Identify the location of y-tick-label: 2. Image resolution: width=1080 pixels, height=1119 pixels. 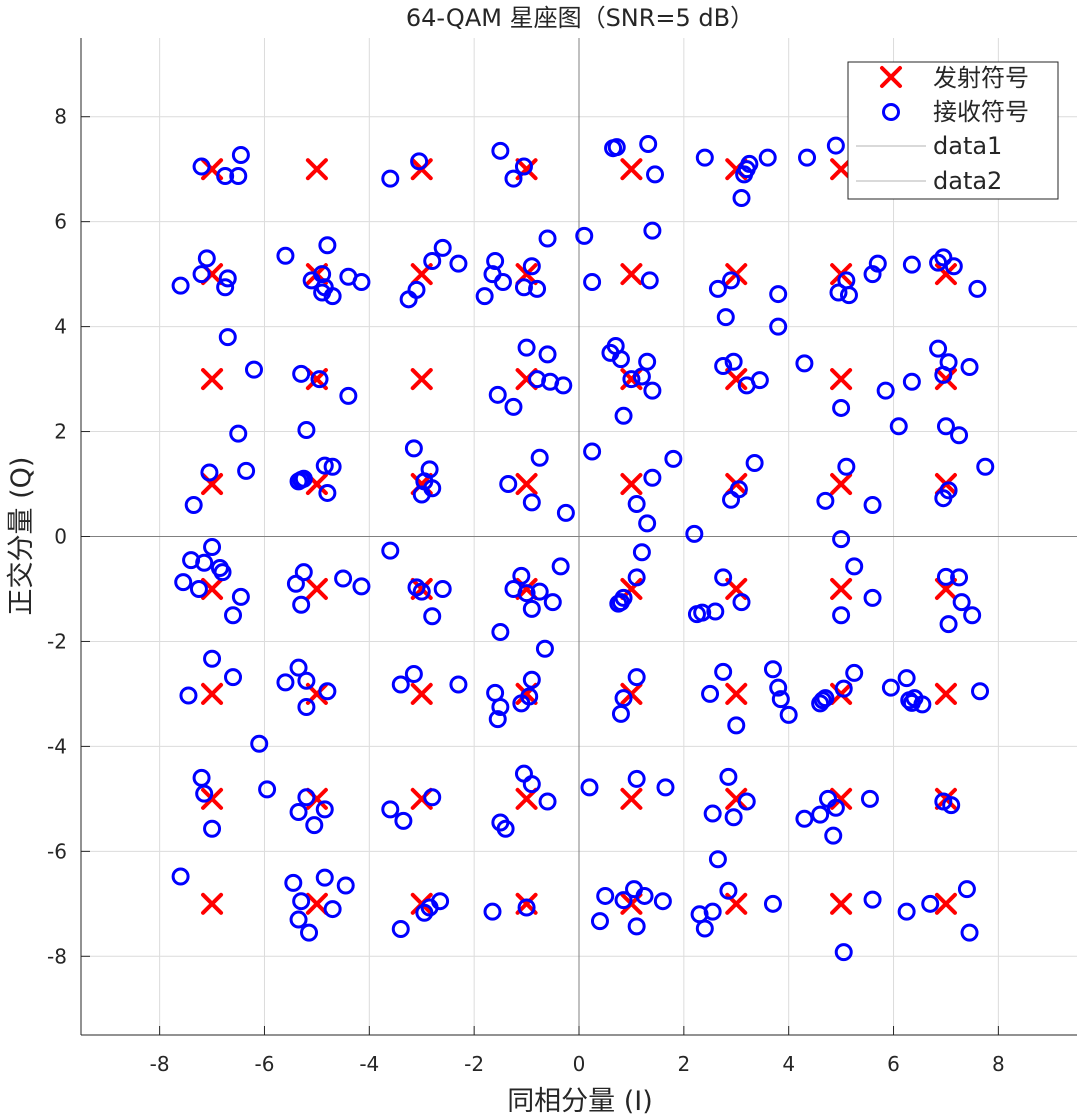
(60, 432).